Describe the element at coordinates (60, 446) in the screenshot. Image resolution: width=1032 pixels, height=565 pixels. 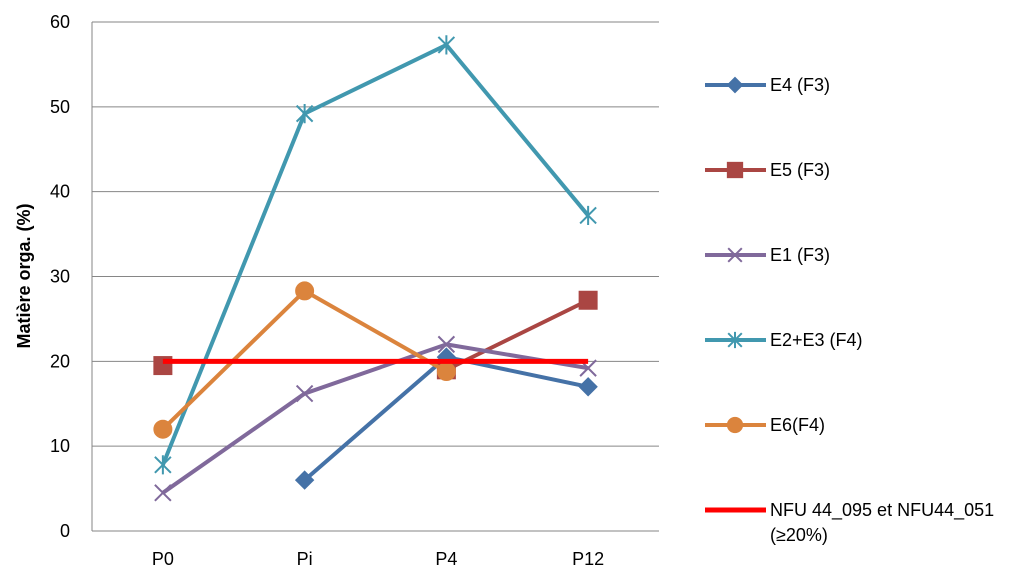
I see `y-tick-label: 10` at that location.